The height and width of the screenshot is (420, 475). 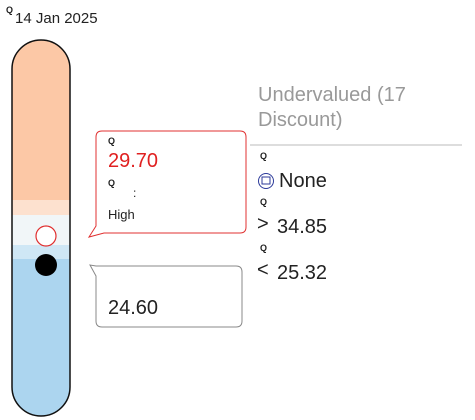 I want to click on current-callout-box, so click(x=166, y=296).